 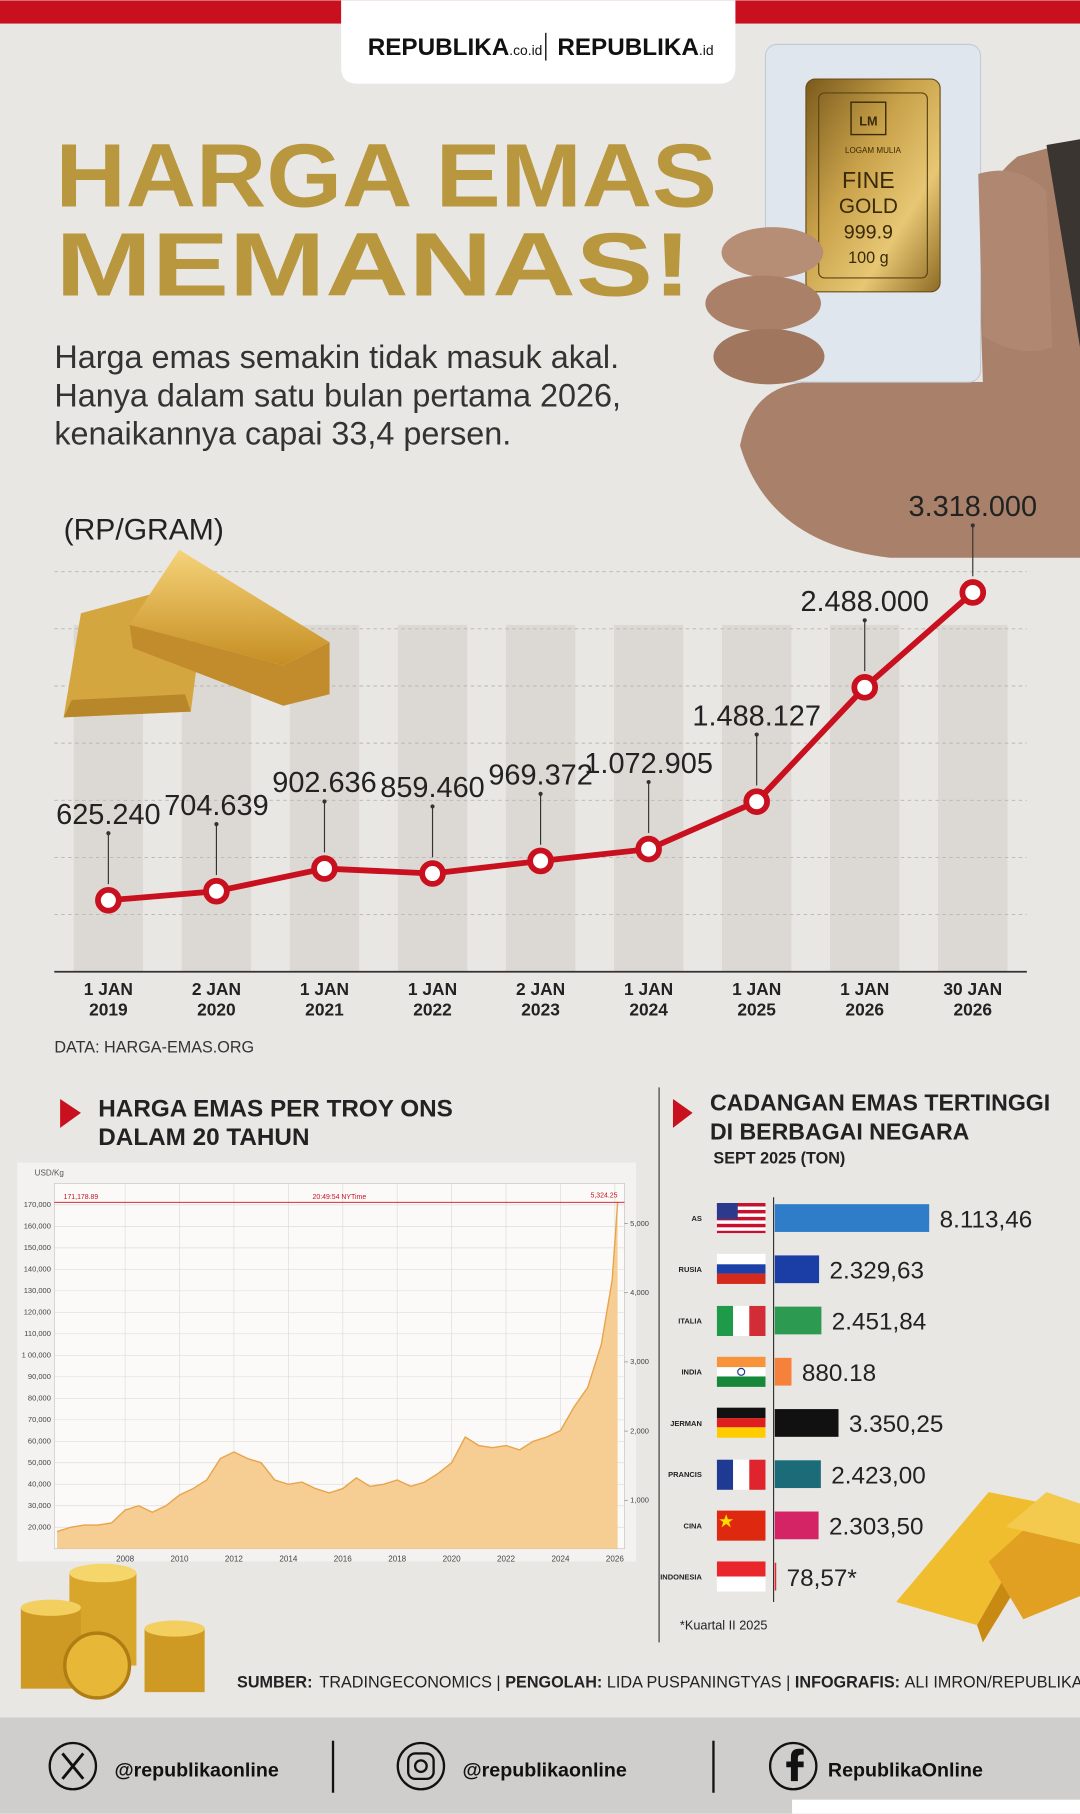 I want to click on title: MEMANAS!, so click(x=374, y=264).